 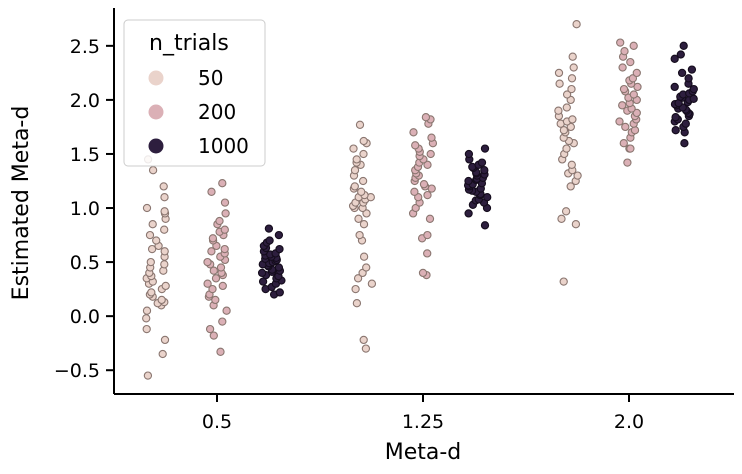 I want to click on x-axis: 0.5 1.25 2.0, so click(x=424, y=413).